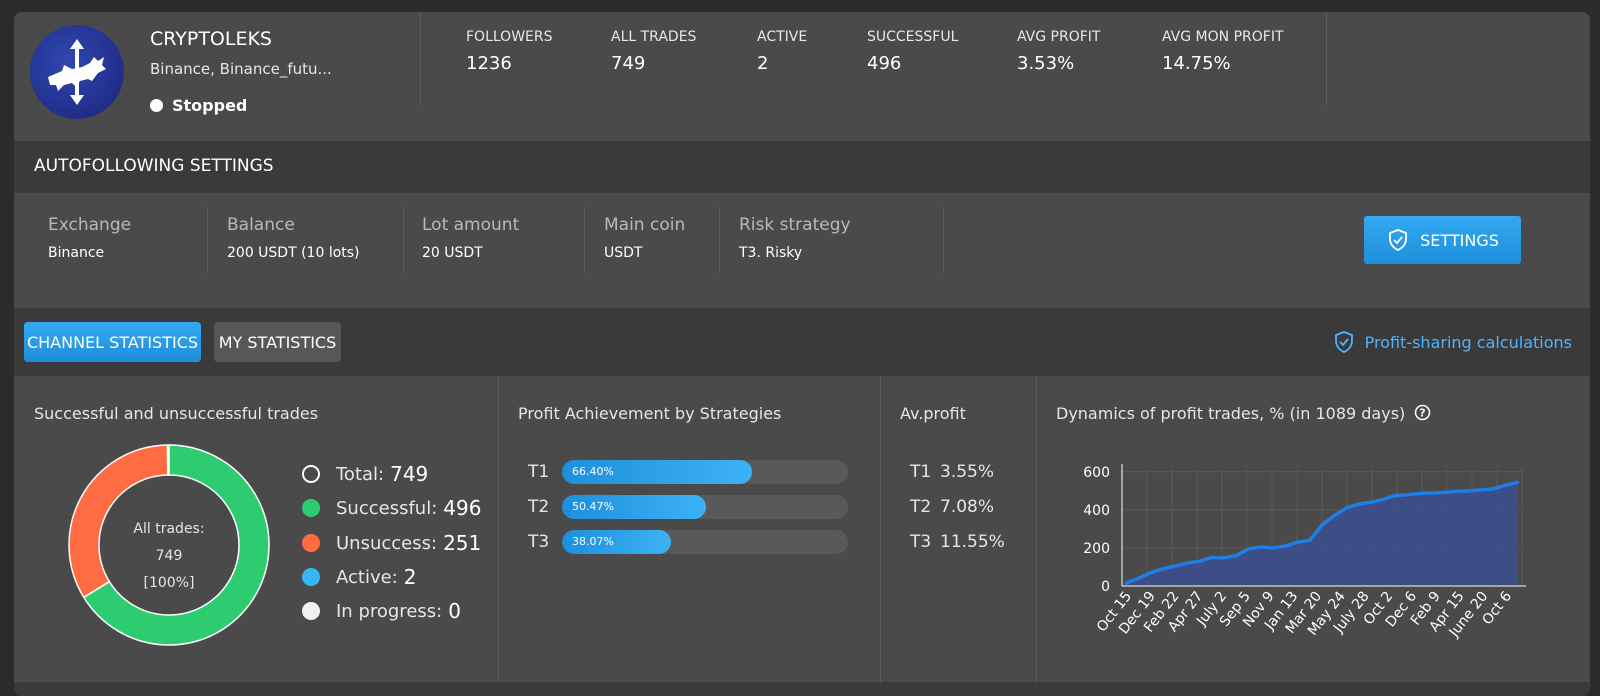  What do you see at coordinates (118, 521) in the screenshot?
I see `donut-slice-unsuccess` at bounding box center [118, 521].